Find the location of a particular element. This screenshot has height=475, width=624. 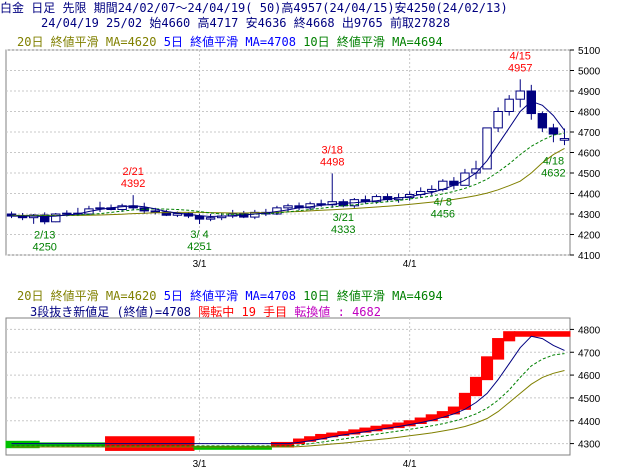

annotation-date: 4/15 is located at coordinates (520, 56).